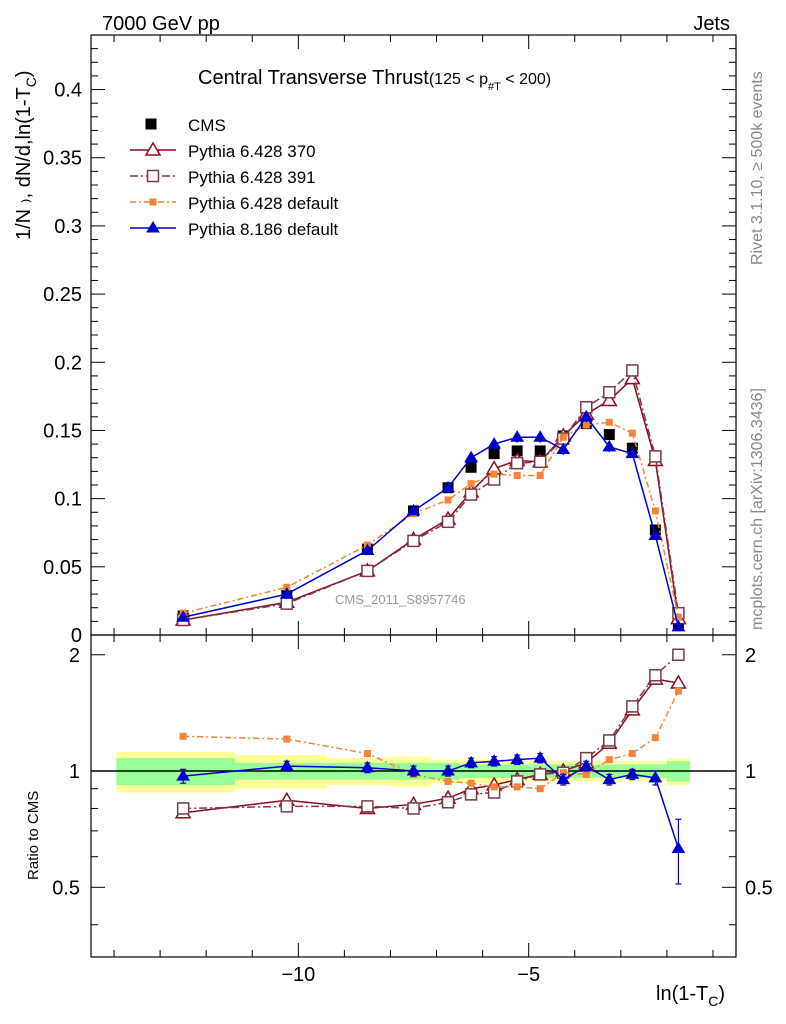 Image resolution: width=786 pixels, height=1024 pixels. What do you see at coordinates (68, 227) in the screenshot?
I see `y-tick-label: 0.3` at bounding box center [68, 227].